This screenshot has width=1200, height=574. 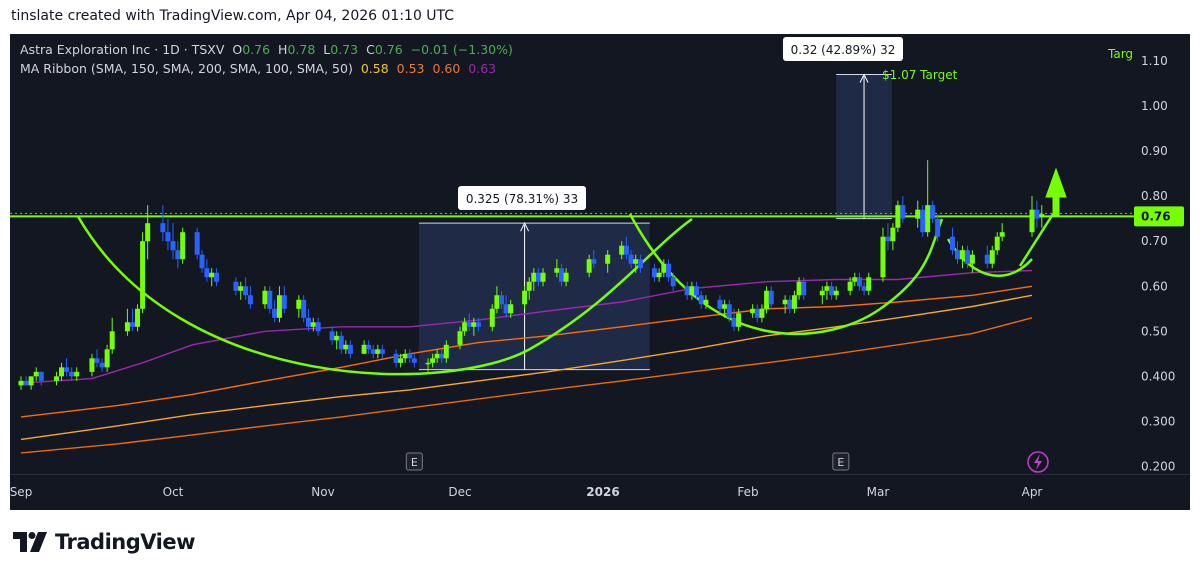 I want to click on x-tick-label: Oct, so click(x=173, y=492).